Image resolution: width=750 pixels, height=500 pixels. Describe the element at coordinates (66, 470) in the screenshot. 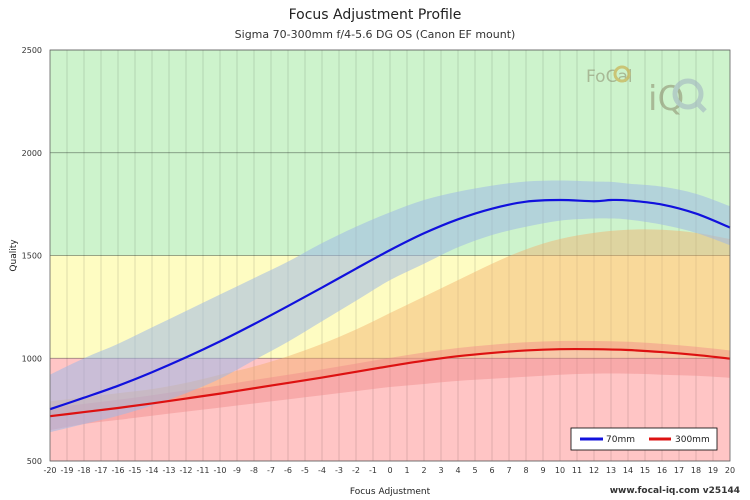

I see `x-tick-label: -19` at that location.